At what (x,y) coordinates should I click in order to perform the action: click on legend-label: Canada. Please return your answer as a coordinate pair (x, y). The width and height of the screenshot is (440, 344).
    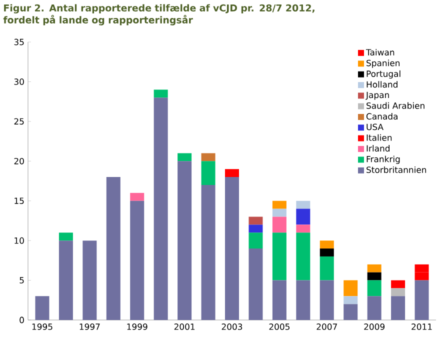
    Looking at the image, I should click on (382, 116).